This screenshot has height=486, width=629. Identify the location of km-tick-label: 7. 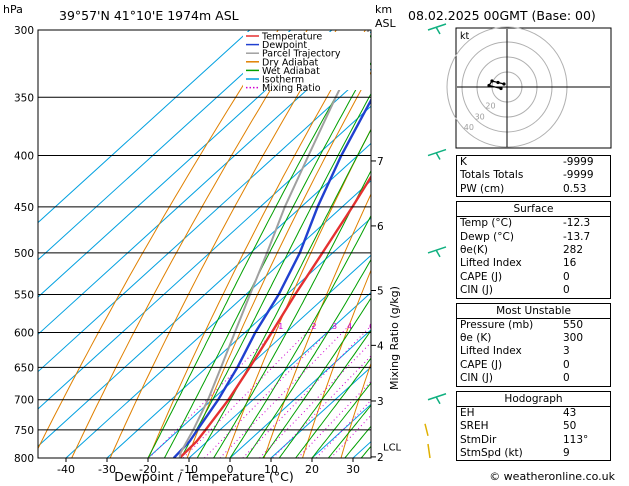
(380, 162).